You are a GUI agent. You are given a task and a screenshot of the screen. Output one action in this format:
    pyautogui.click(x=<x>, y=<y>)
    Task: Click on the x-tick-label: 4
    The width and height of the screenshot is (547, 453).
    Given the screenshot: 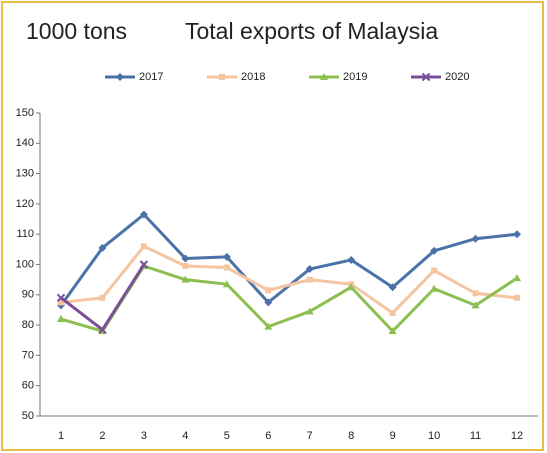 What is the action you would take?
    pyautogui.click(x=185, y=436)
    